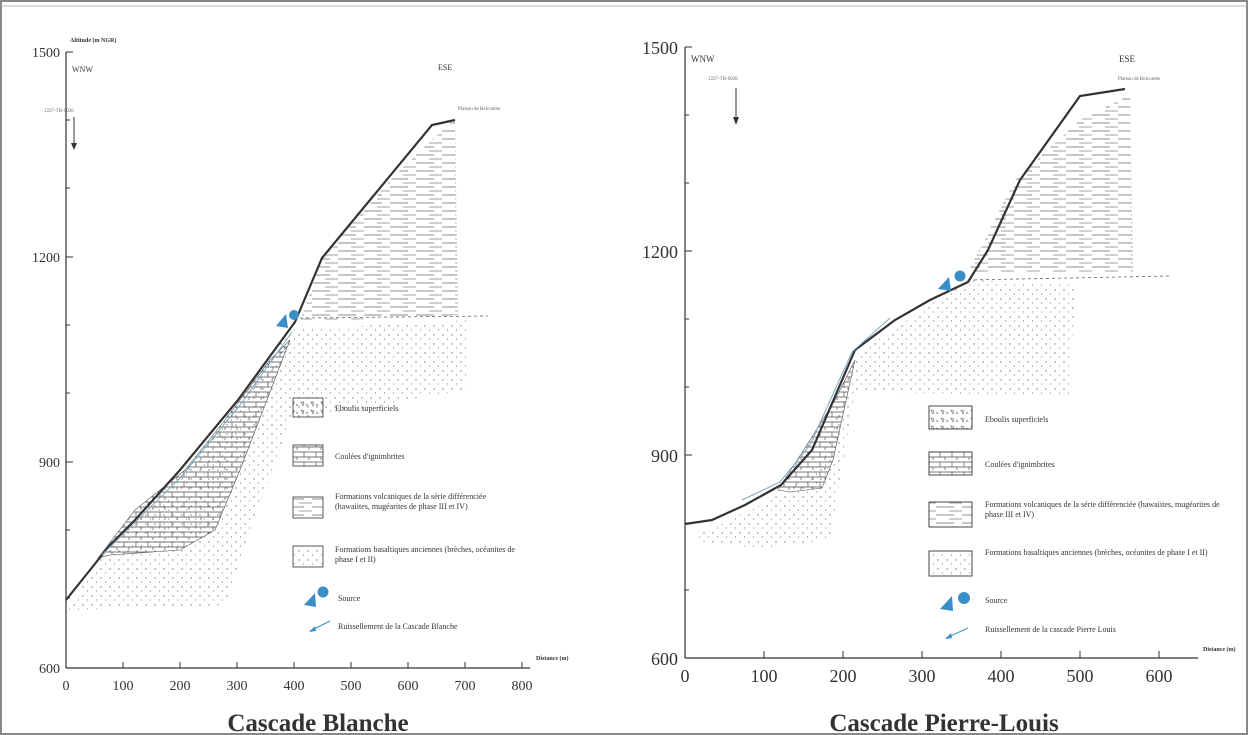  What do you see at coordinates (317, 722) in the screenshot?
I see `panel-title: Cascade Blanche` at bounding box center [317, 722].